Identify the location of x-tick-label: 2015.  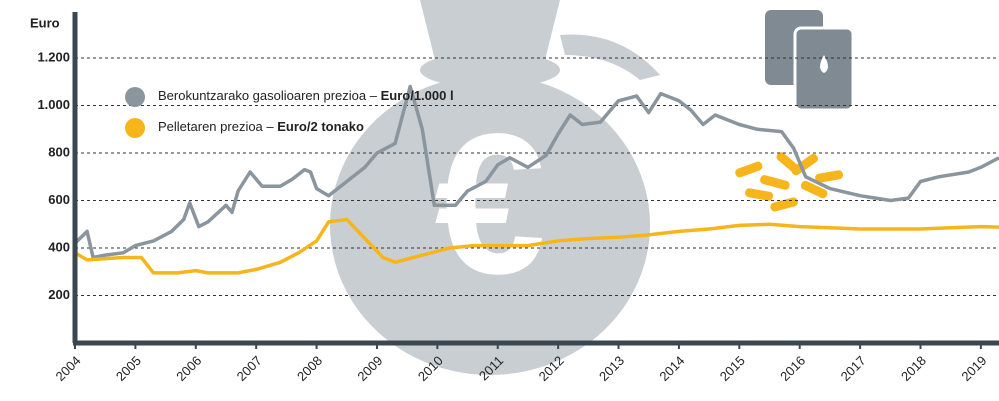
(732, 368).